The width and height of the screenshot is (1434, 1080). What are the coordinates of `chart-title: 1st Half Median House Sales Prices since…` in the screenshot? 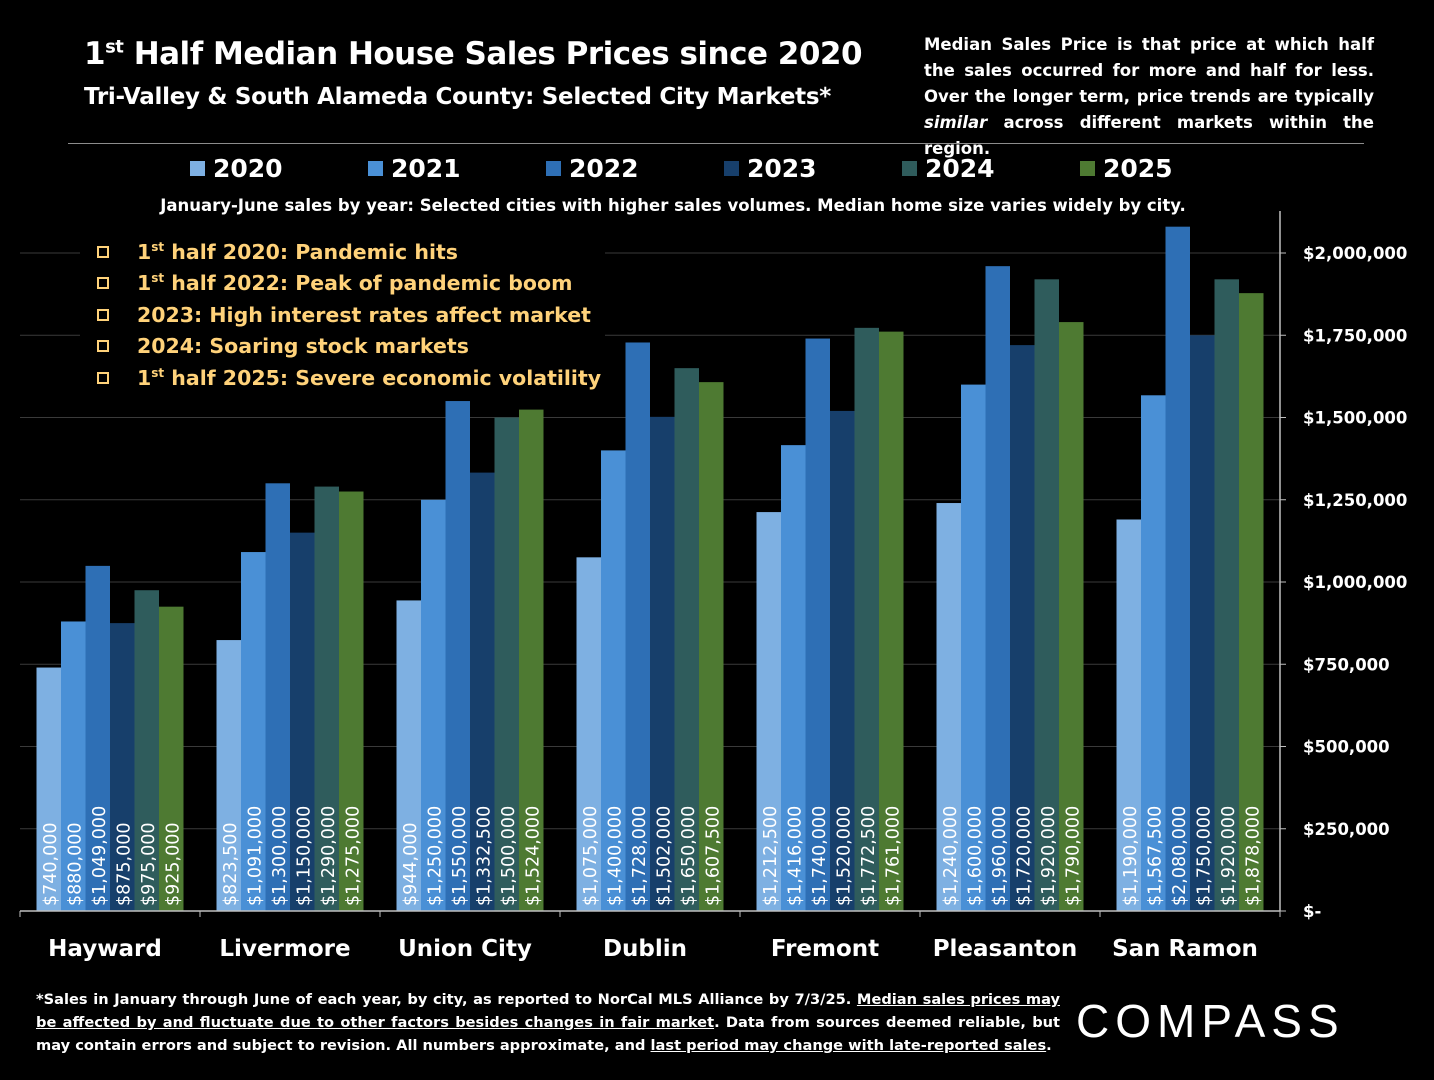 It's located at (473, 54).